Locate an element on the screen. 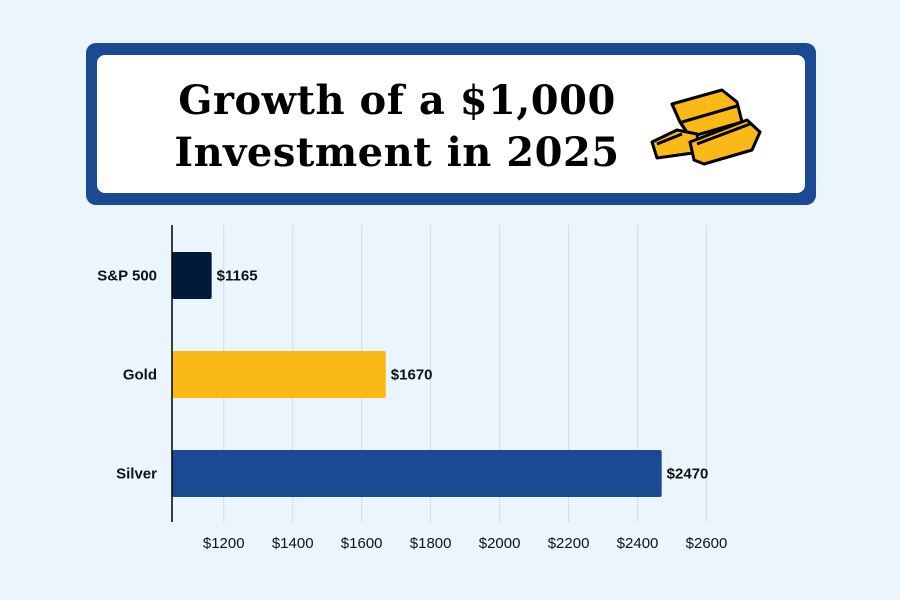 The height and width of the screenshot is (600, 900). gold-bars-icon is located at coordinates (706, 127).